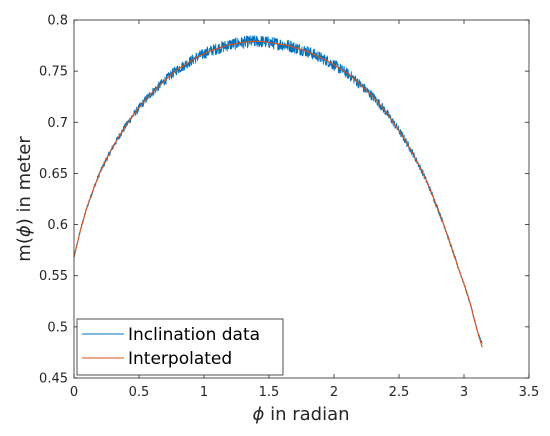 Image resolution: width=550 pixels, height=436 pixels. I want to click on x-axis-label: ϕ in radian, so click(300, 414).